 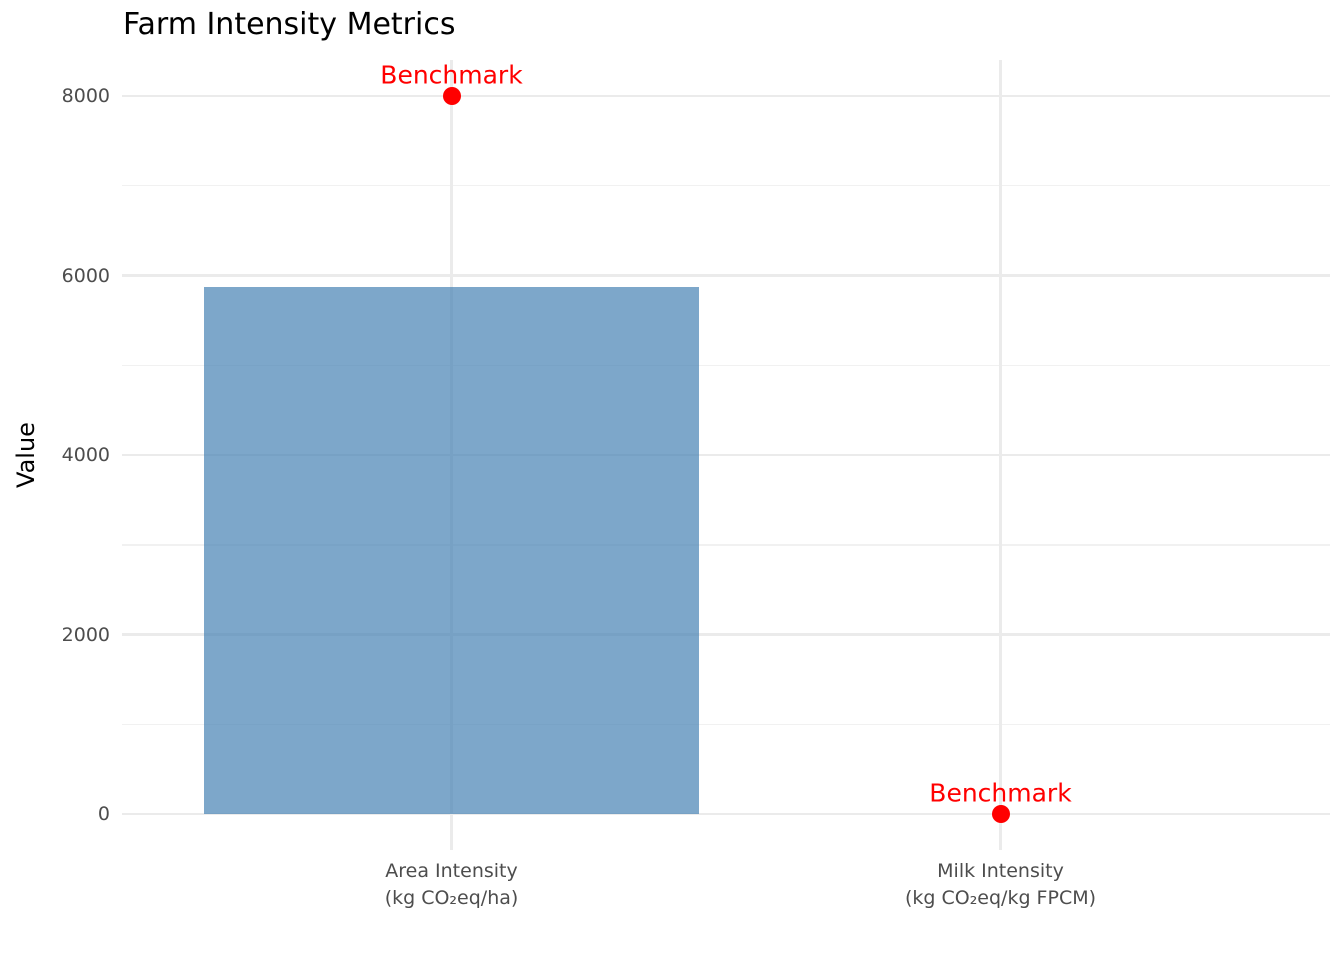 I want to click on y-tick-label: 6000, so click(x=85, y=275).